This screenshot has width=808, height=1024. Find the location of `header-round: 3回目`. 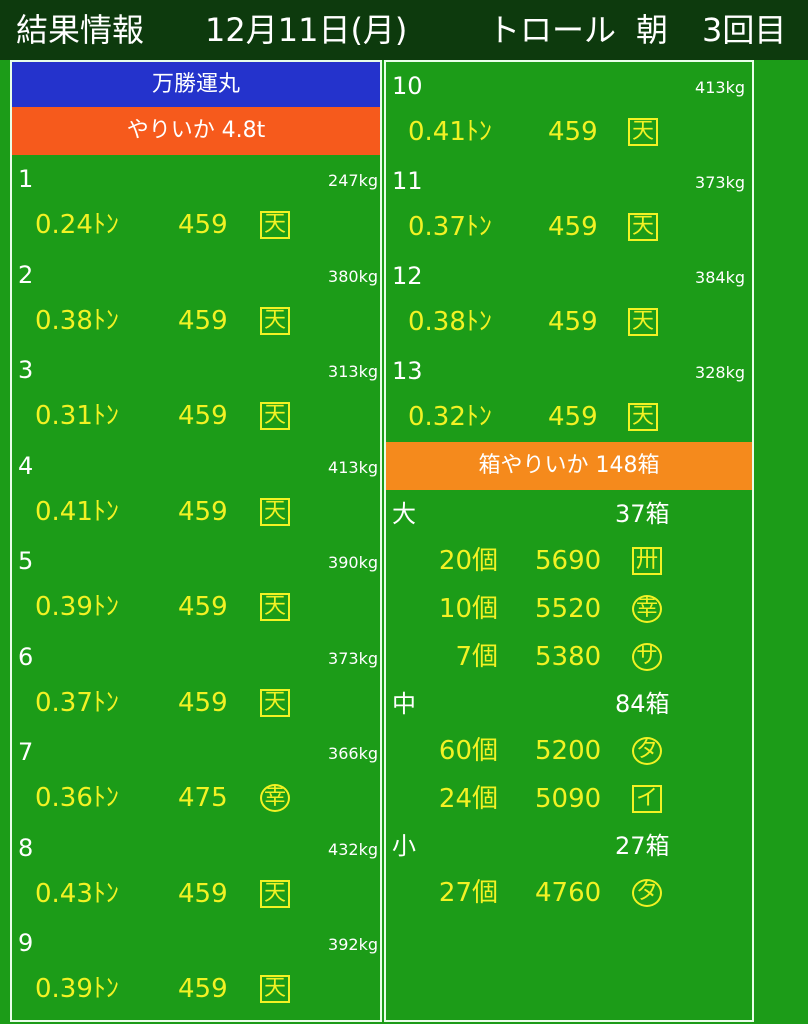

header-round: 3回目 is located at coordinates (744, 30).